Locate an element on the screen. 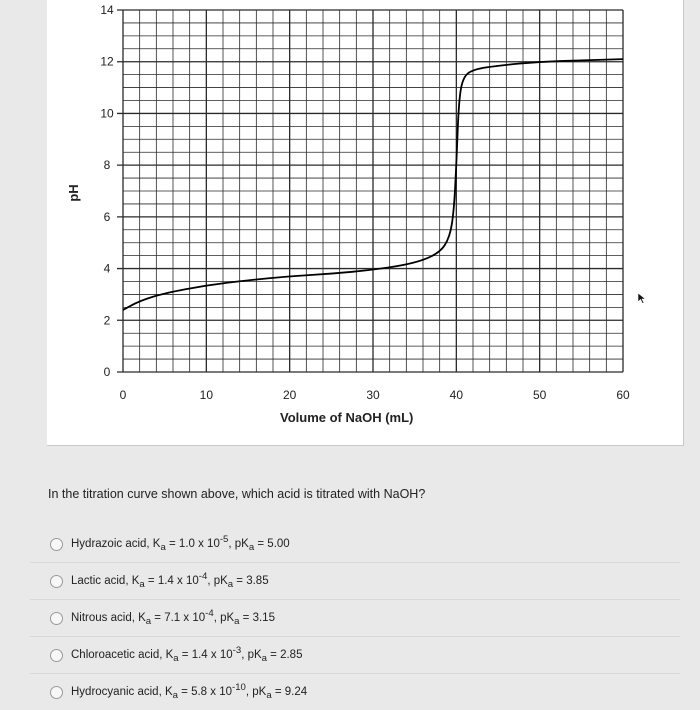 This screenshot has width=700, height=710. y-tick-label: 12 is located at coordinates (107, 62).